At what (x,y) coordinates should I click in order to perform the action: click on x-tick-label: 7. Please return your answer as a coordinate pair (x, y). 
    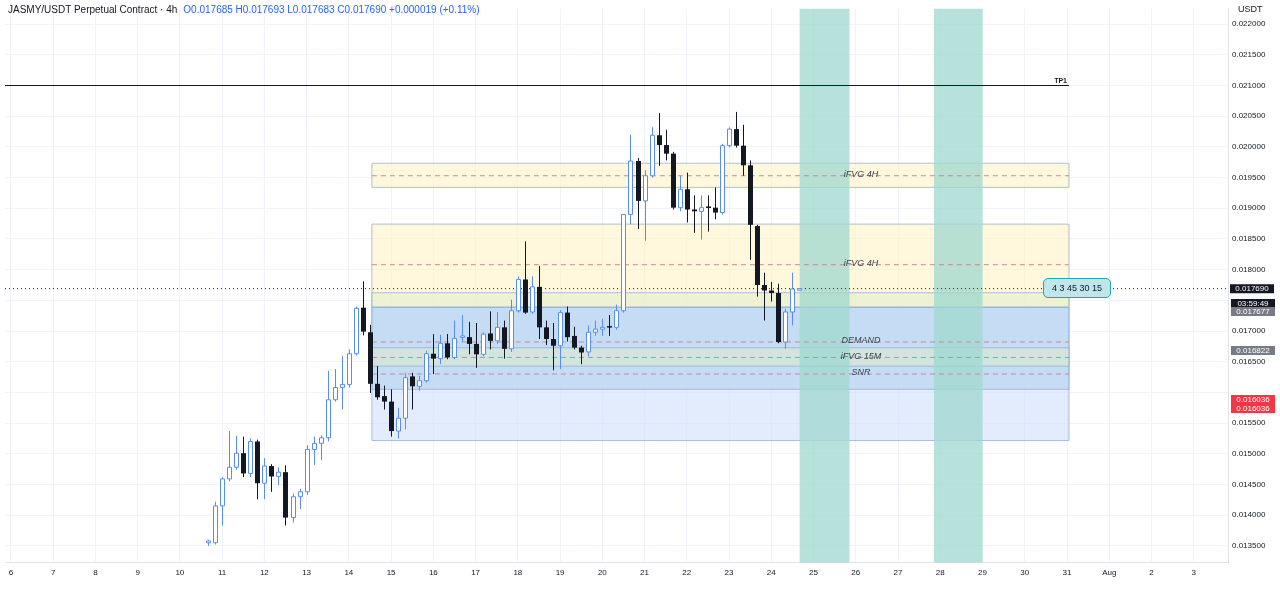
    Looking at the image, I should click on (53, 573).